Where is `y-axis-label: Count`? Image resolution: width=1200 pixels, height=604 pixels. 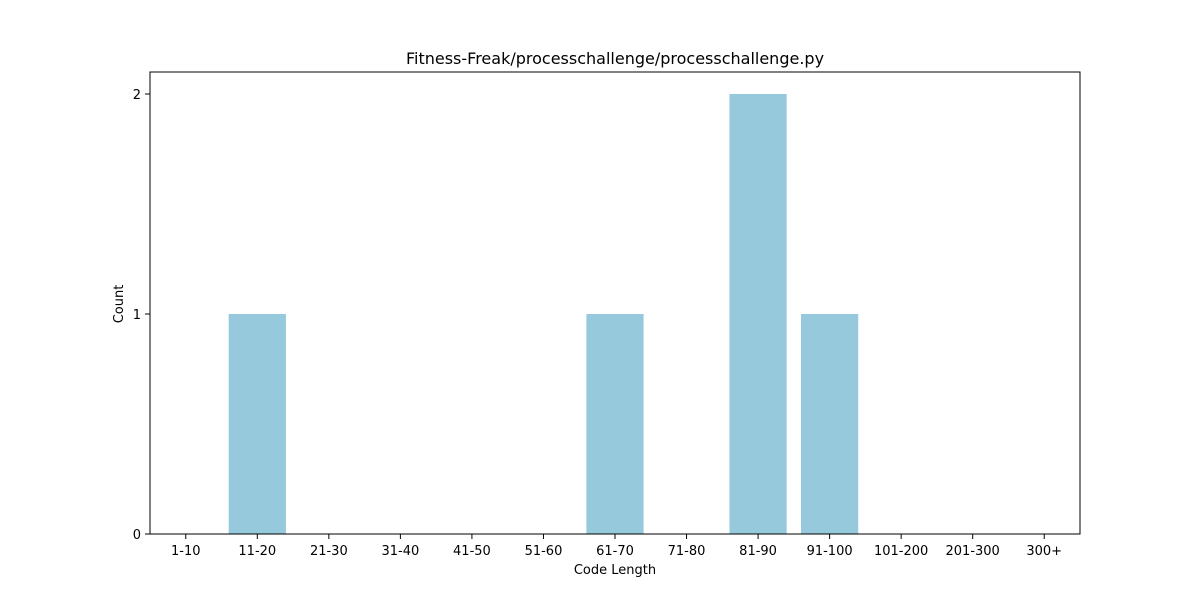 y-axis-label: Count is located at coordinates (119, 304).